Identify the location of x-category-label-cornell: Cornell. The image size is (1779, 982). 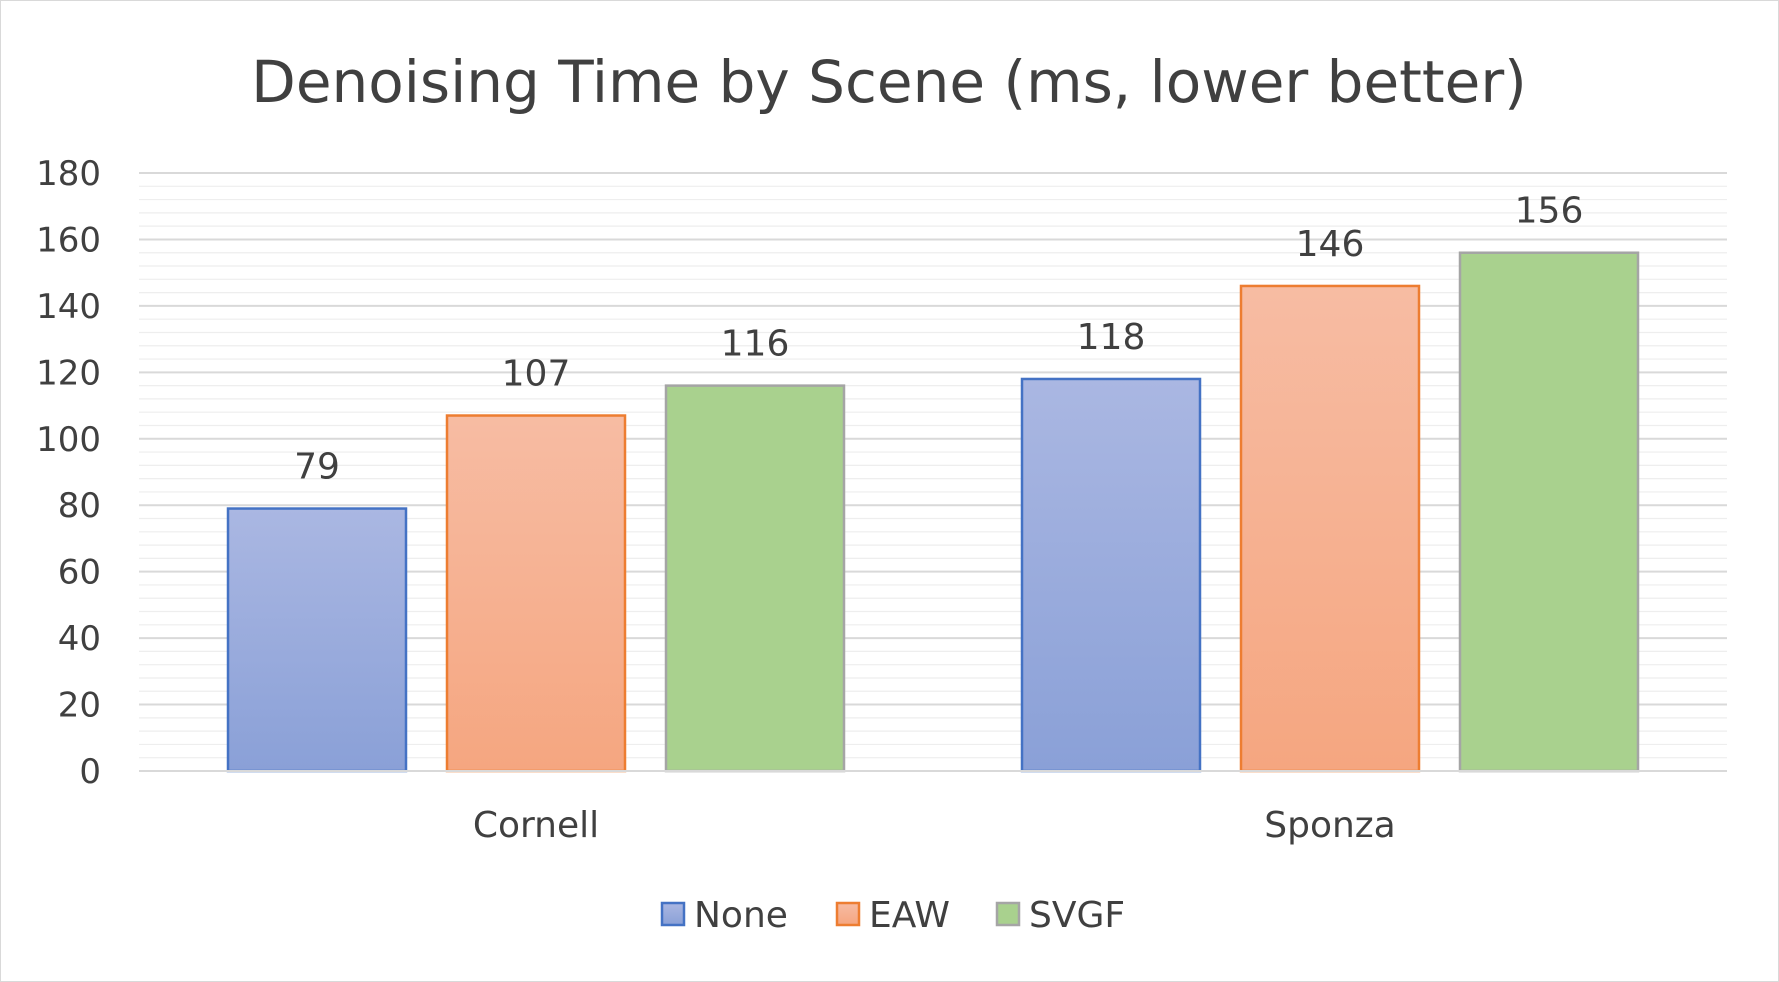
(536, 825).